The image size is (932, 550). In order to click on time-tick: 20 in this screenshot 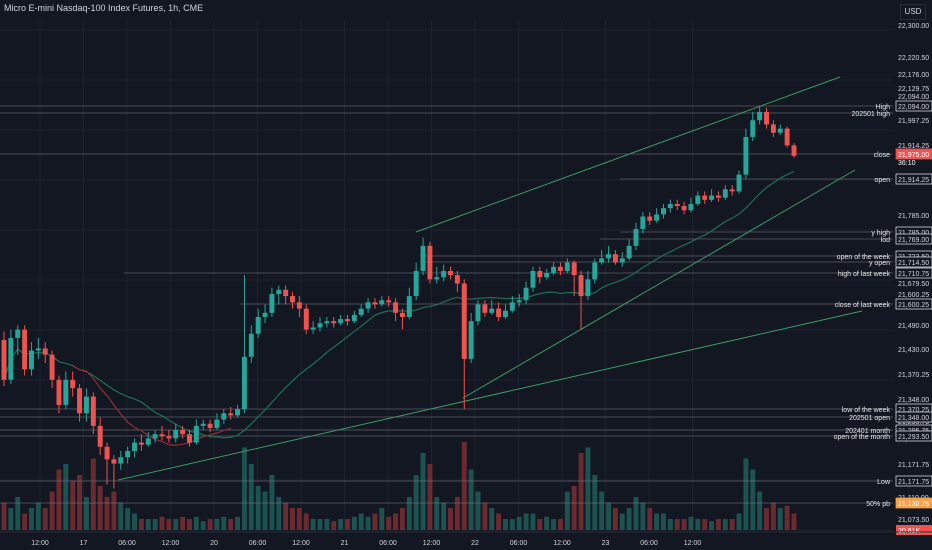, I will do `click(214, 543)`.